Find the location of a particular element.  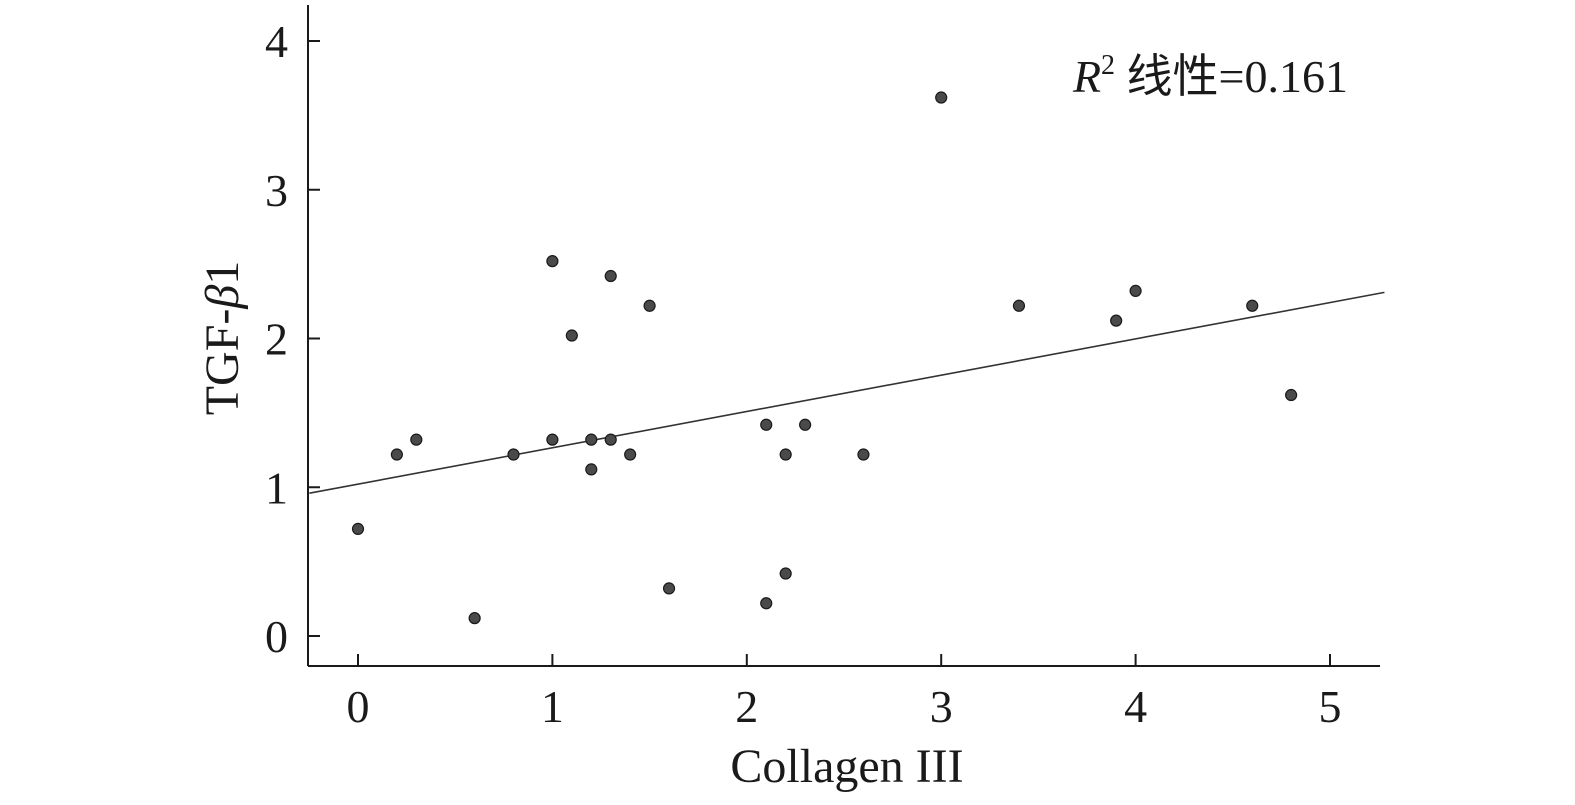

r-squared-value: 线性=0.161 is located at coordinates (1231, 76).